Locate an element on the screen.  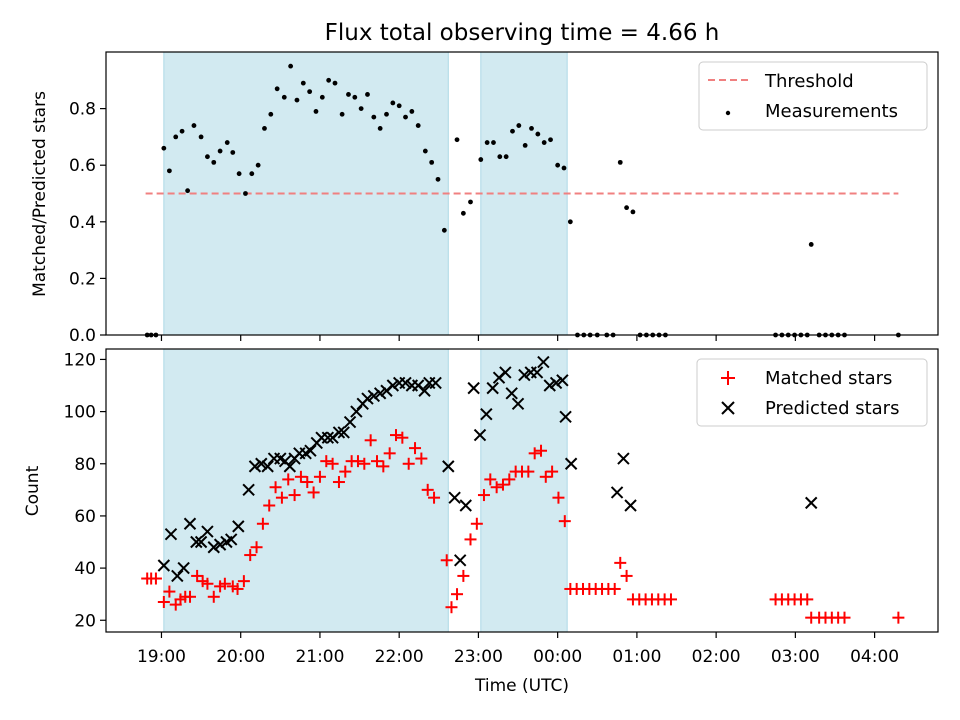
predicted-legend-label: Predicted stars is located at coordinates (832, 408).